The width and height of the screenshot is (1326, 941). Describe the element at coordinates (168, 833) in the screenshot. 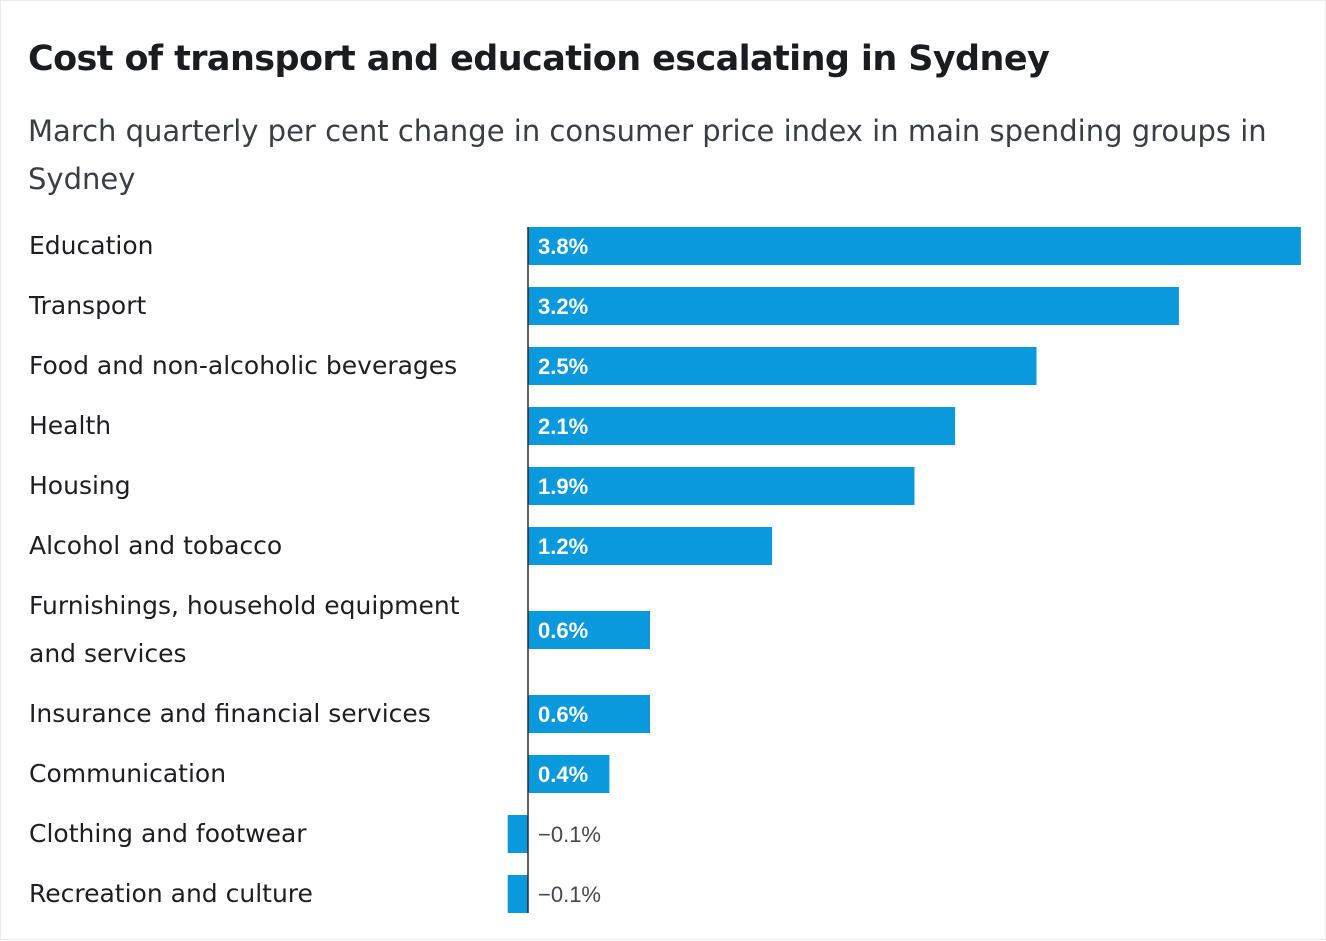

I see `category-label: Clothing and footwear` at that location.